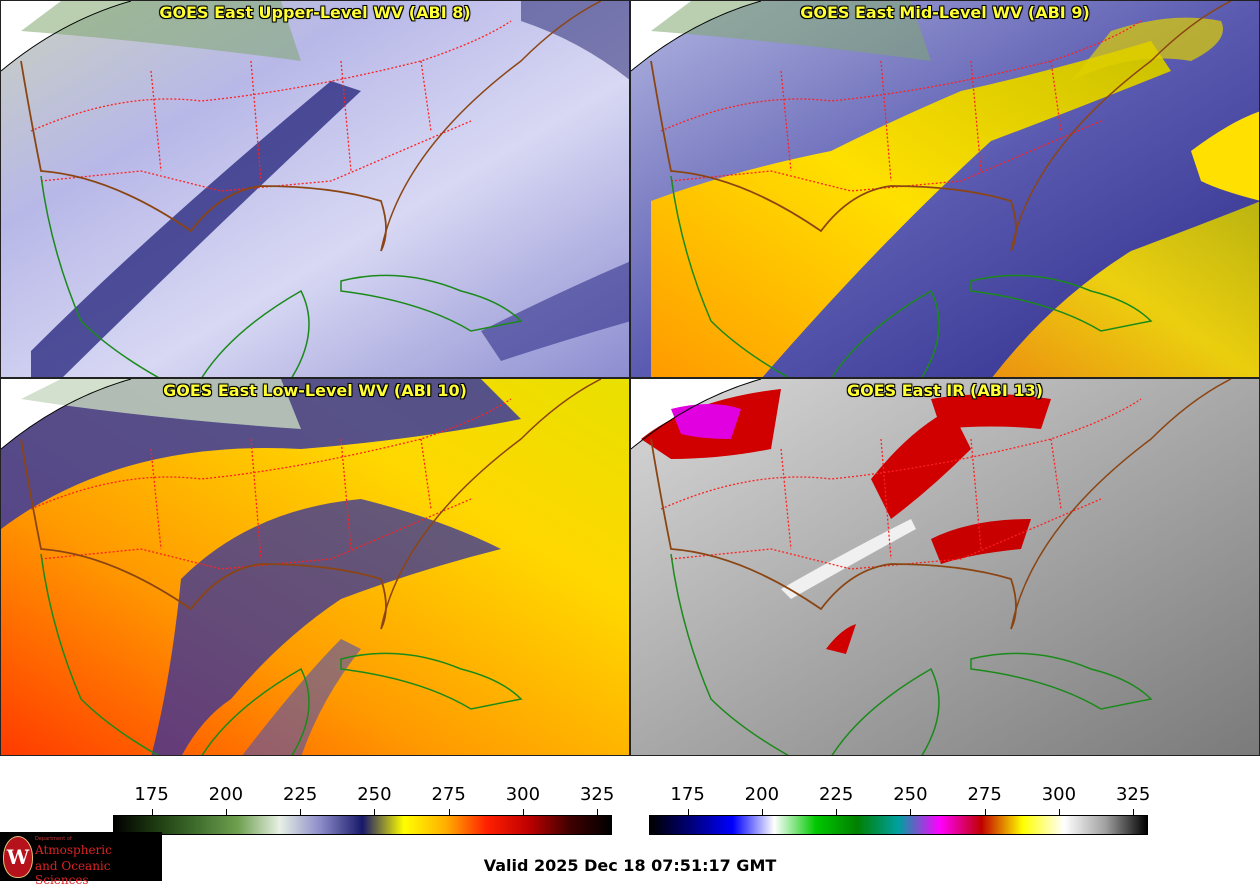 This screenshot has height=887, width=1260. Describe the element at coordinates (315, 12) in the screenshot. I see `panel-title: GOES East Upper-Level WV (ABI 8)` at that location.